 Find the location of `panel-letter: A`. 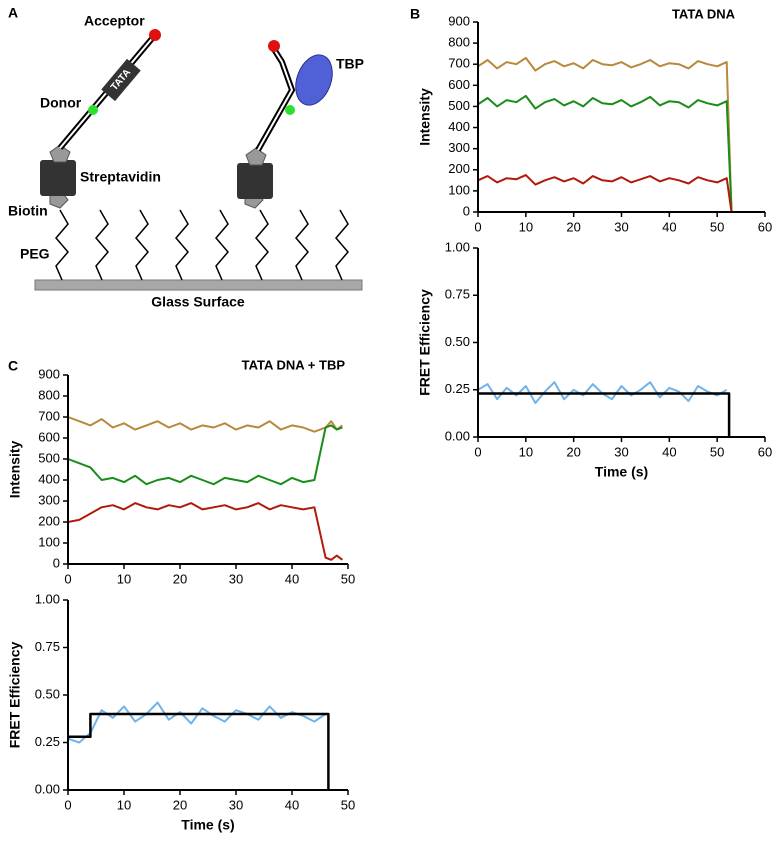

panel-letter: A is located at coordinates (13, 13).